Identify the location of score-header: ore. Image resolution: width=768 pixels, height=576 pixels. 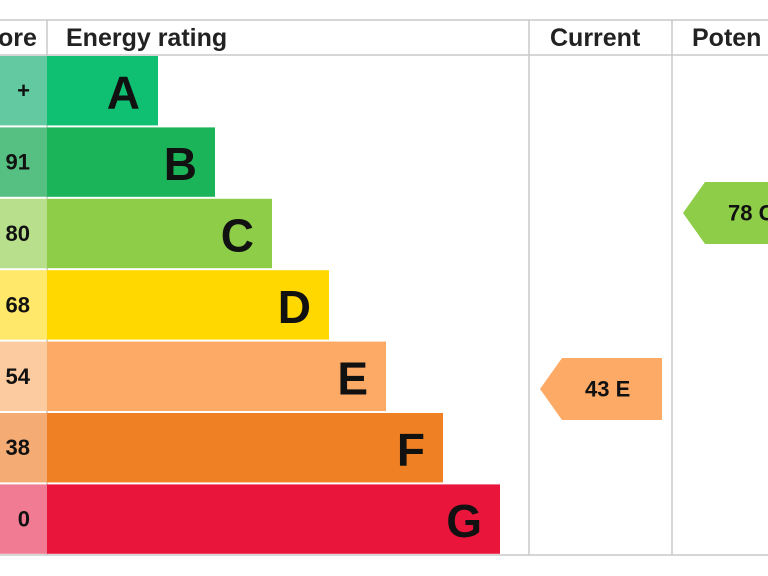
(18, 38).